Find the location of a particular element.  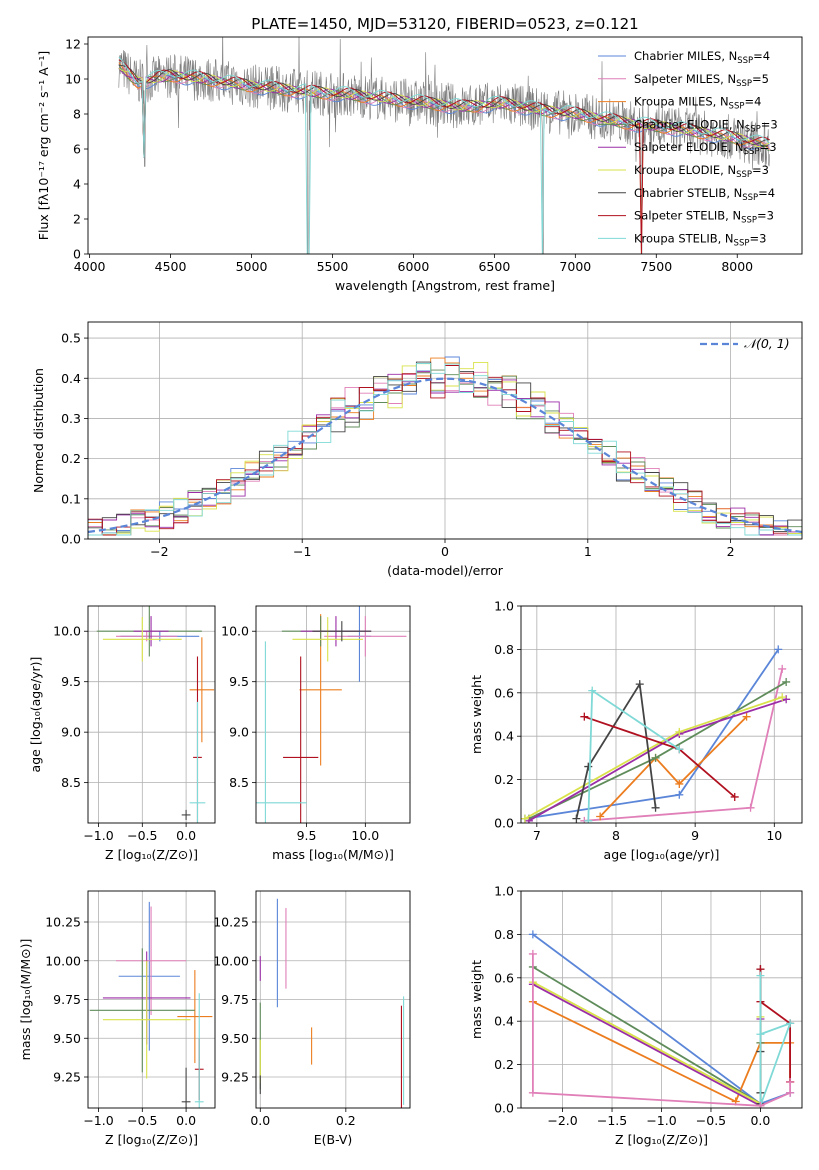

legend-val: =4 is located at coordinates (761, 56).